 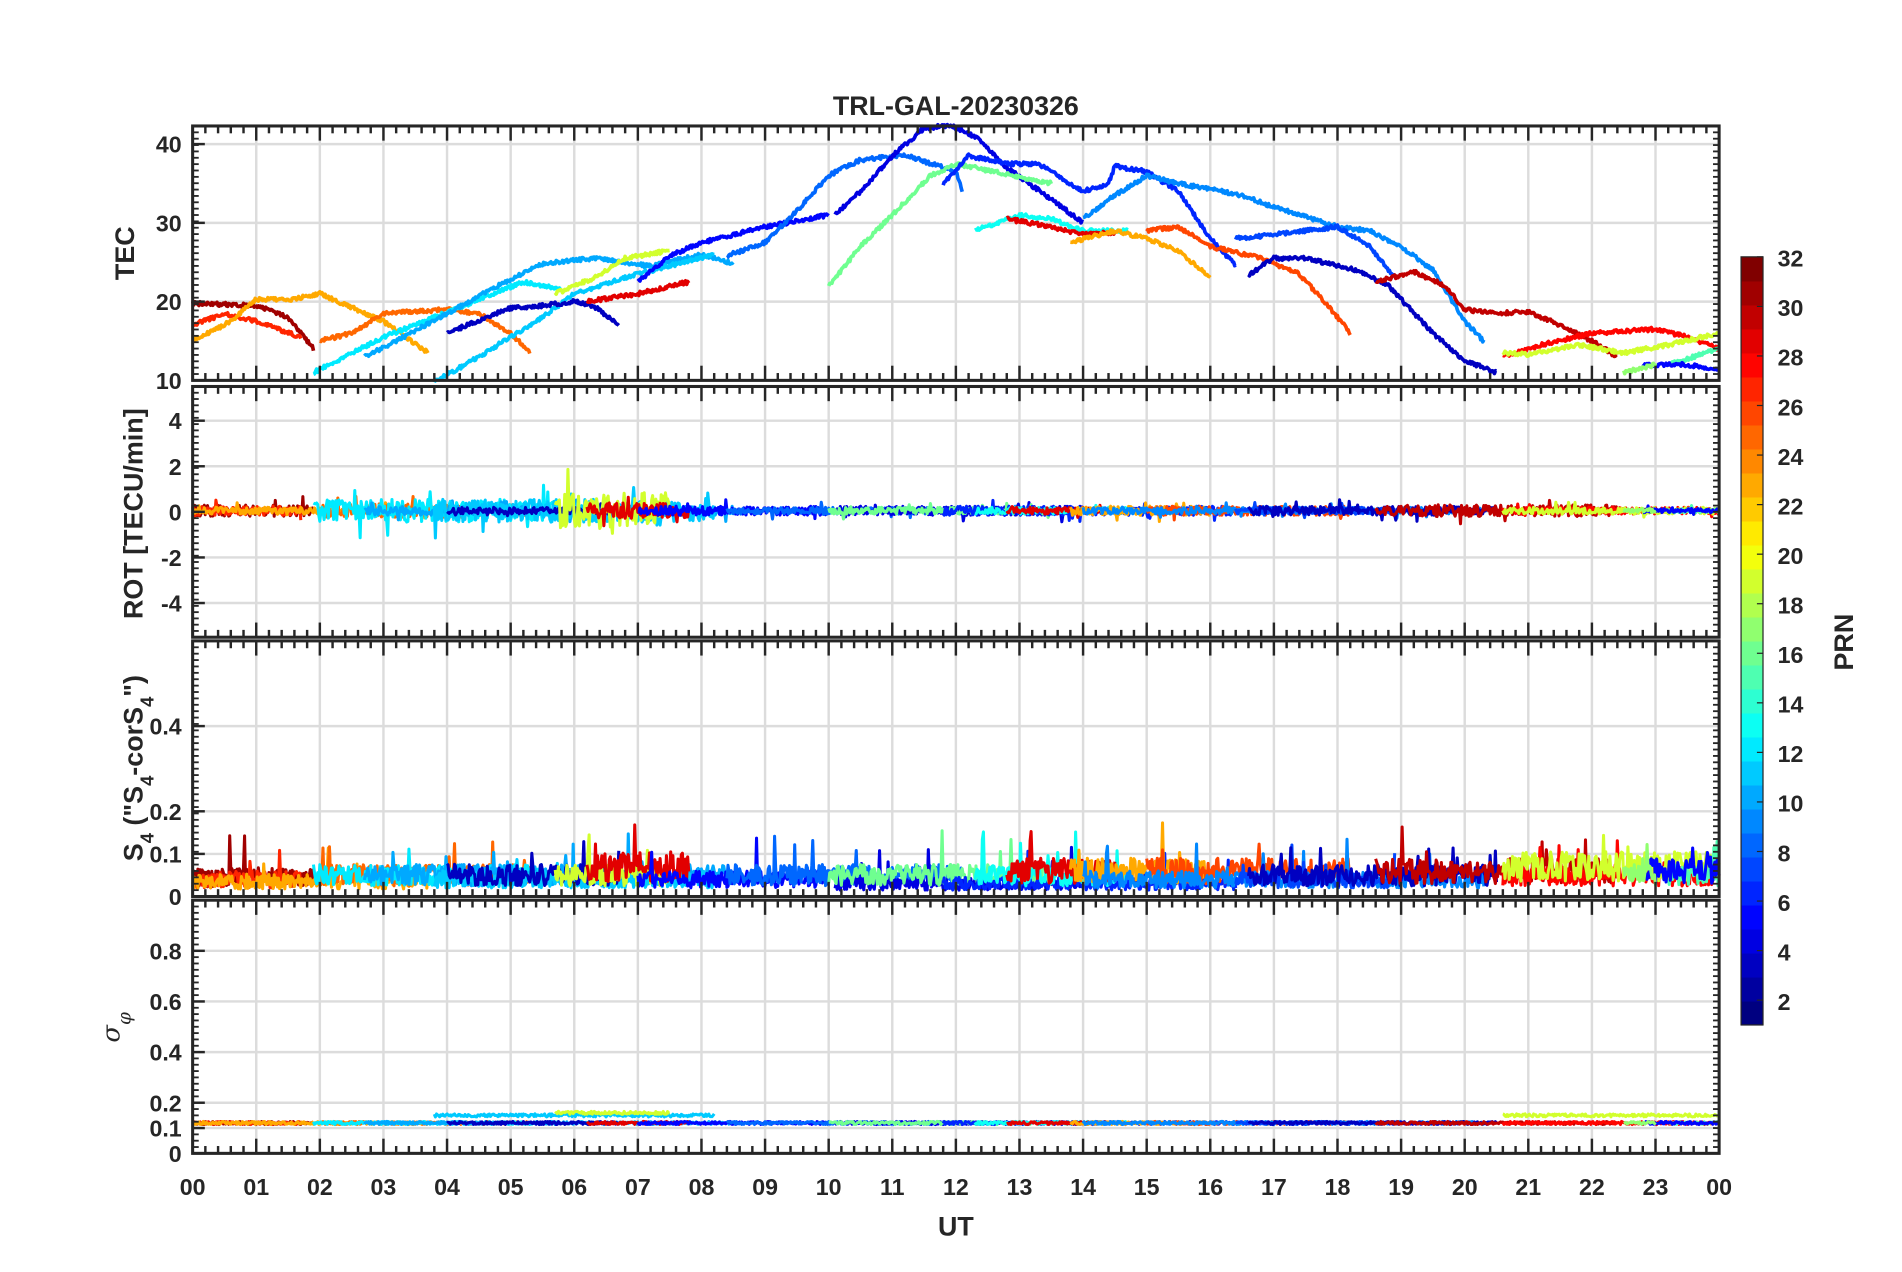 I want to click on y-tick-label-rot: 0, so click(x=175, y=512).